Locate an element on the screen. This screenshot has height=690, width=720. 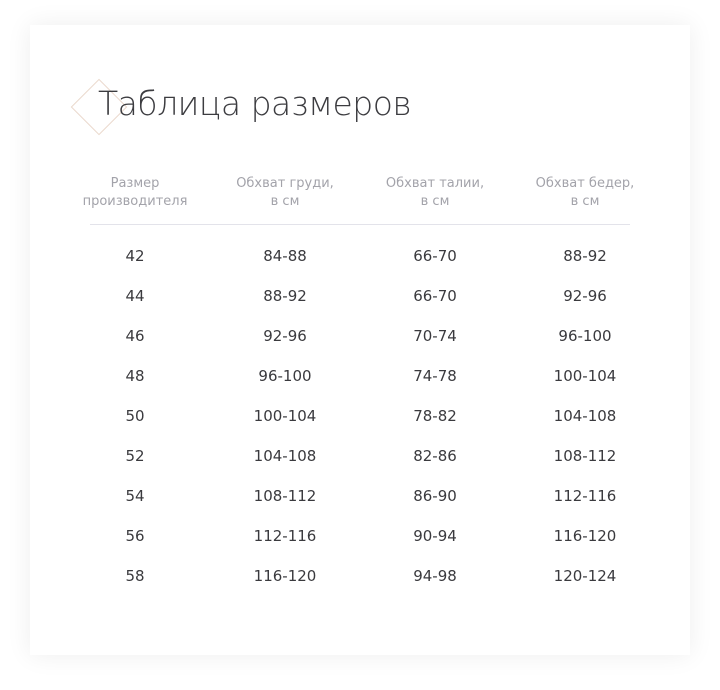
table-cell: 82-86 is located at coordinates (435, 456).